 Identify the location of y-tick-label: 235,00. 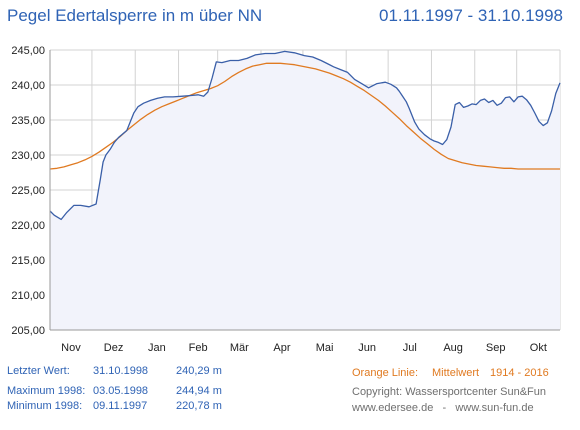
(28, 121).